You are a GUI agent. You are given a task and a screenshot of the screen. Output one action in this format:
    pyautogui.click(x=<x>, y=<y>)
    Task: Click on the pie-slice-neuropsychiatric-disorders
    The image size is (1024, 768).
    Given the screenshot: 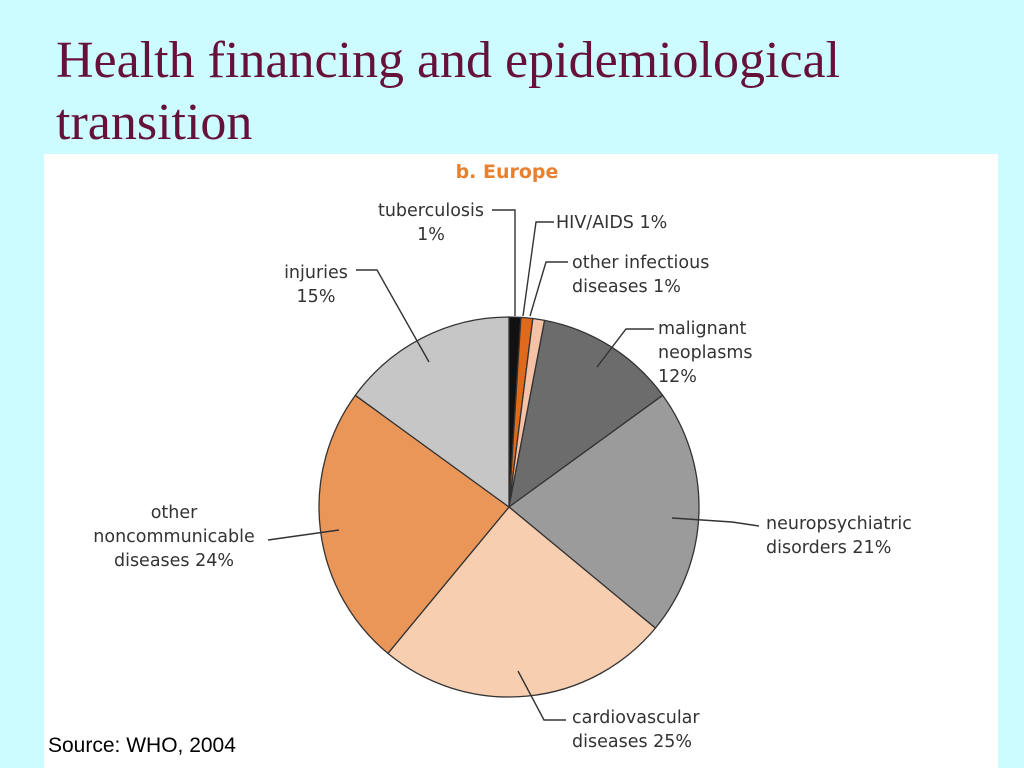 What is the action you would take?
    pyautogui.click(x=604, y=511)
    